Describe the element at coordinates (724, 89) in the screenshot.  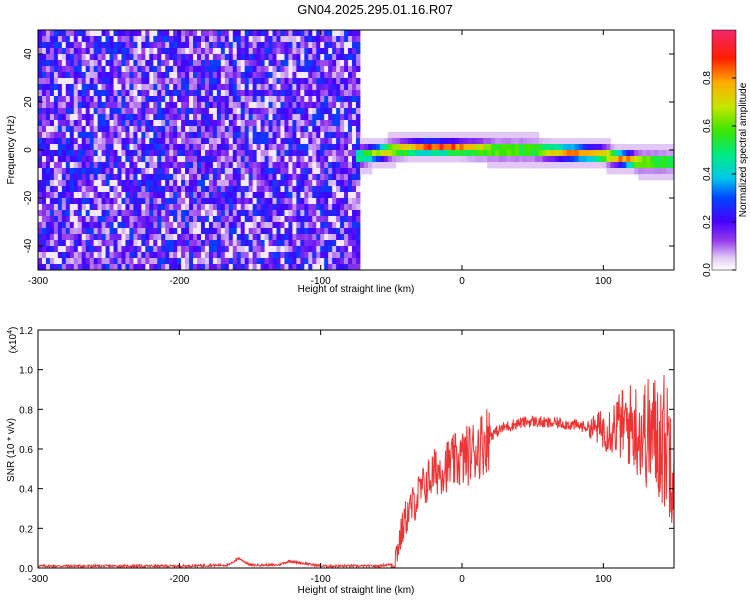
I see `colorbar-step` at that location.